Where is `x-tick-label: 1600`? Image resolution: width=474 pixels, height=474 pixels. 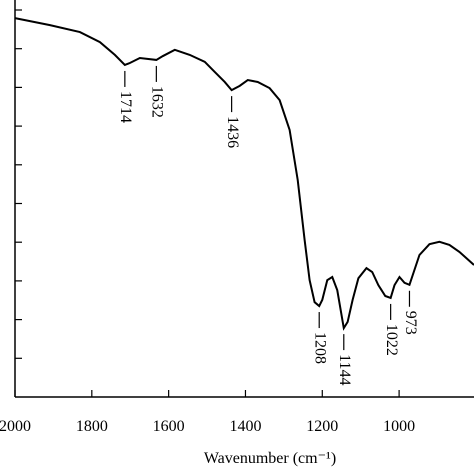 x-tick-label: 1600 is located at coordinates (169, 426).